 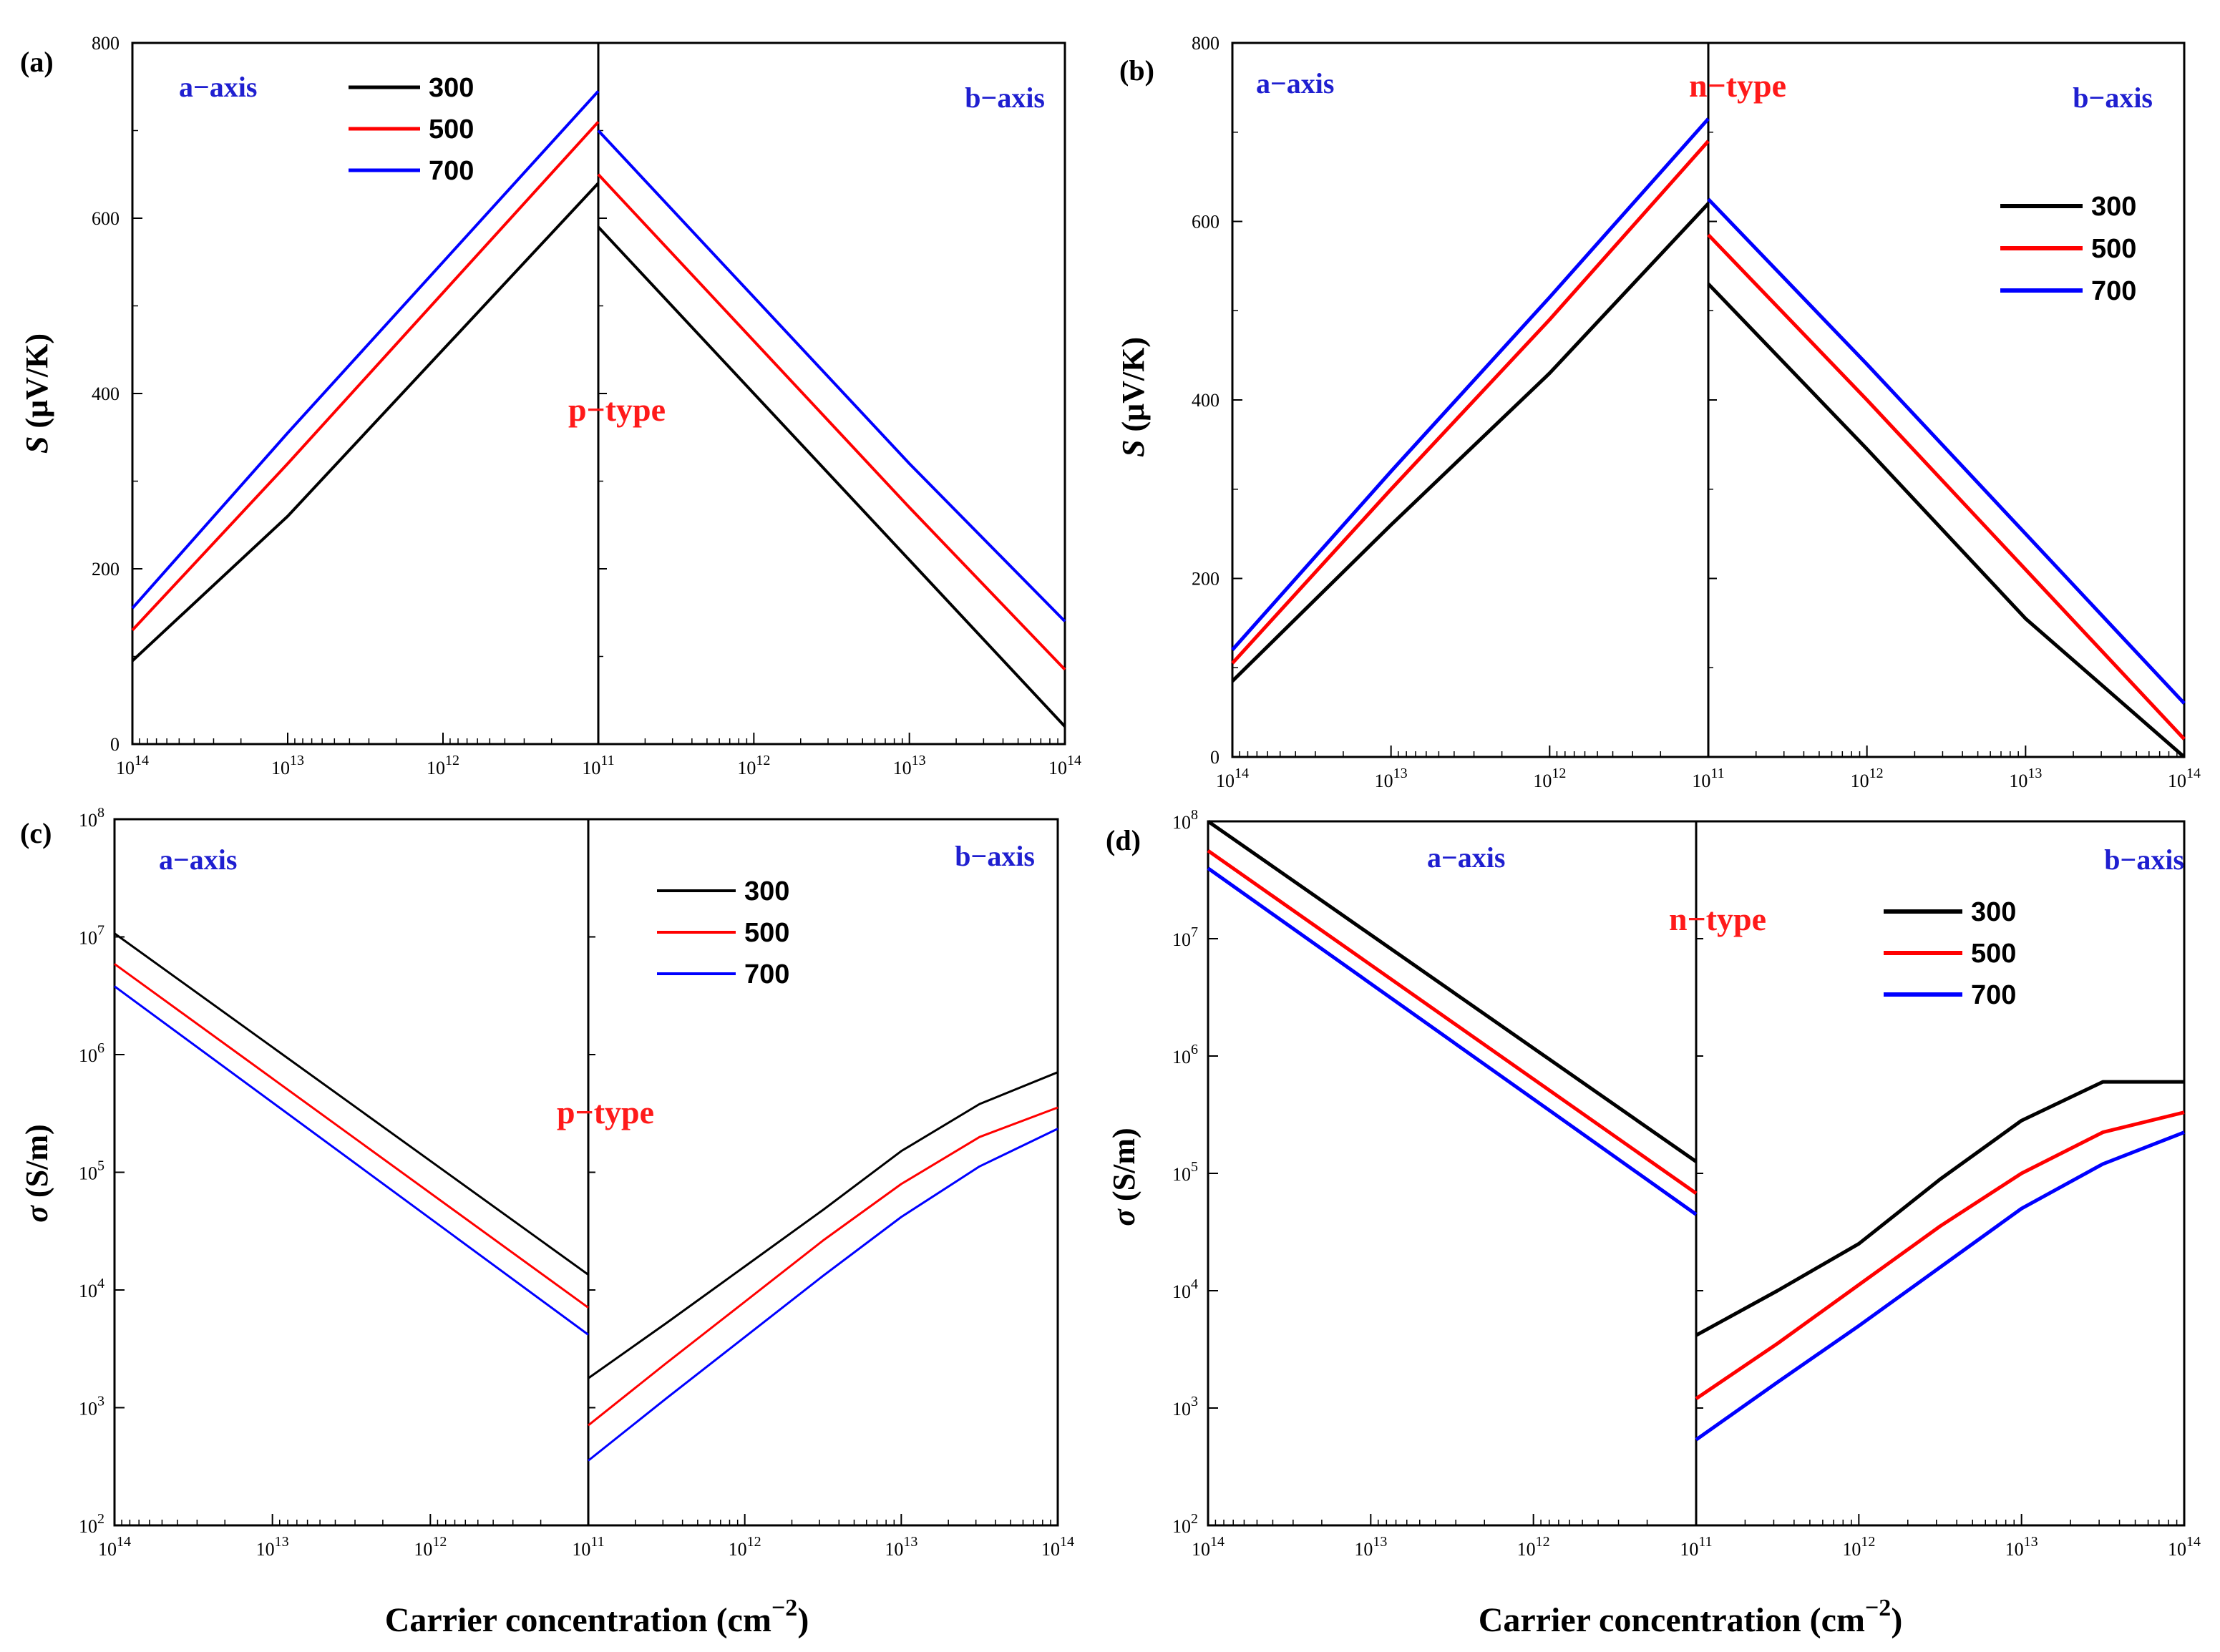 What do you see at coordinates (597, 1617) in the screenshot?
I see `x-axis-label-left: Carrier concentration (cm−2)` at bounding box center [597, 1617].